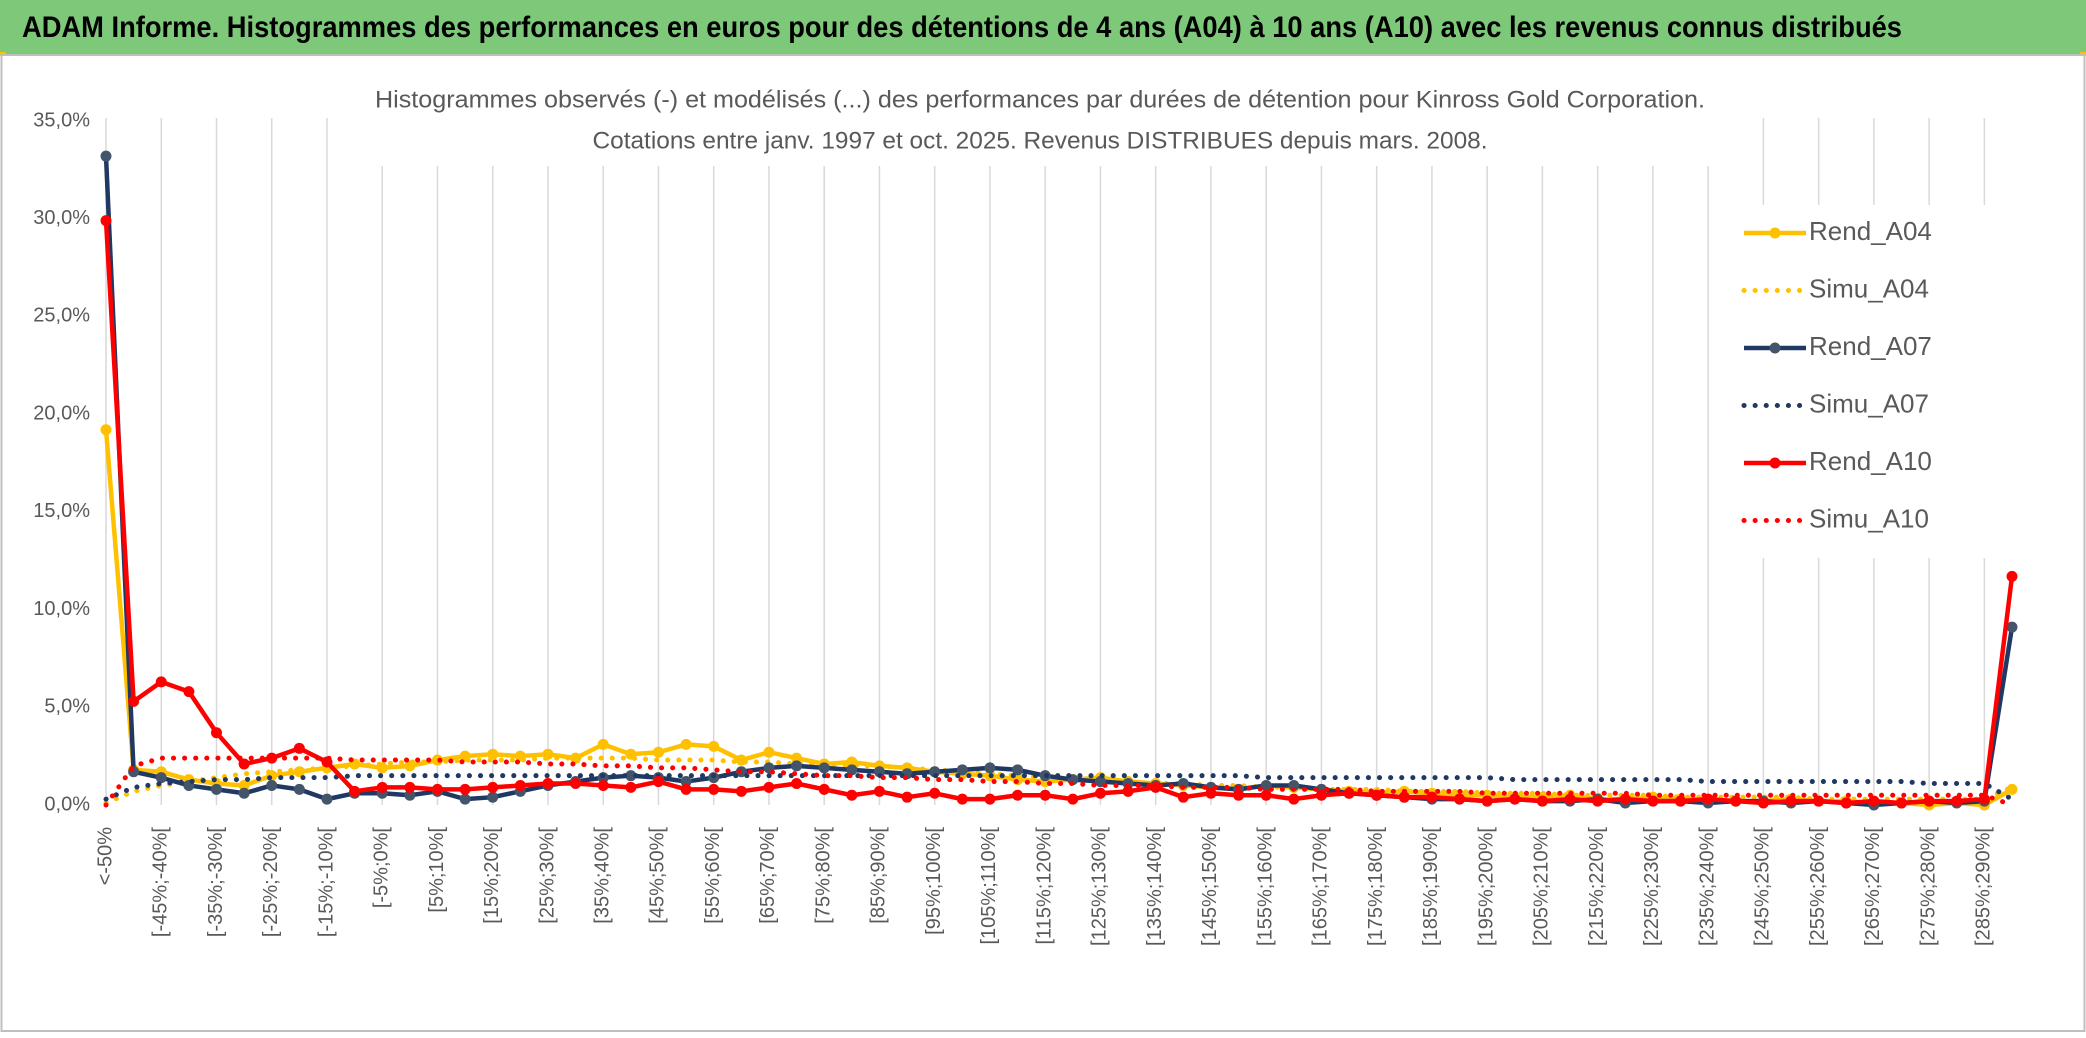  I want to click on x-tick-label: [5%;10%[, so click(437, 870).